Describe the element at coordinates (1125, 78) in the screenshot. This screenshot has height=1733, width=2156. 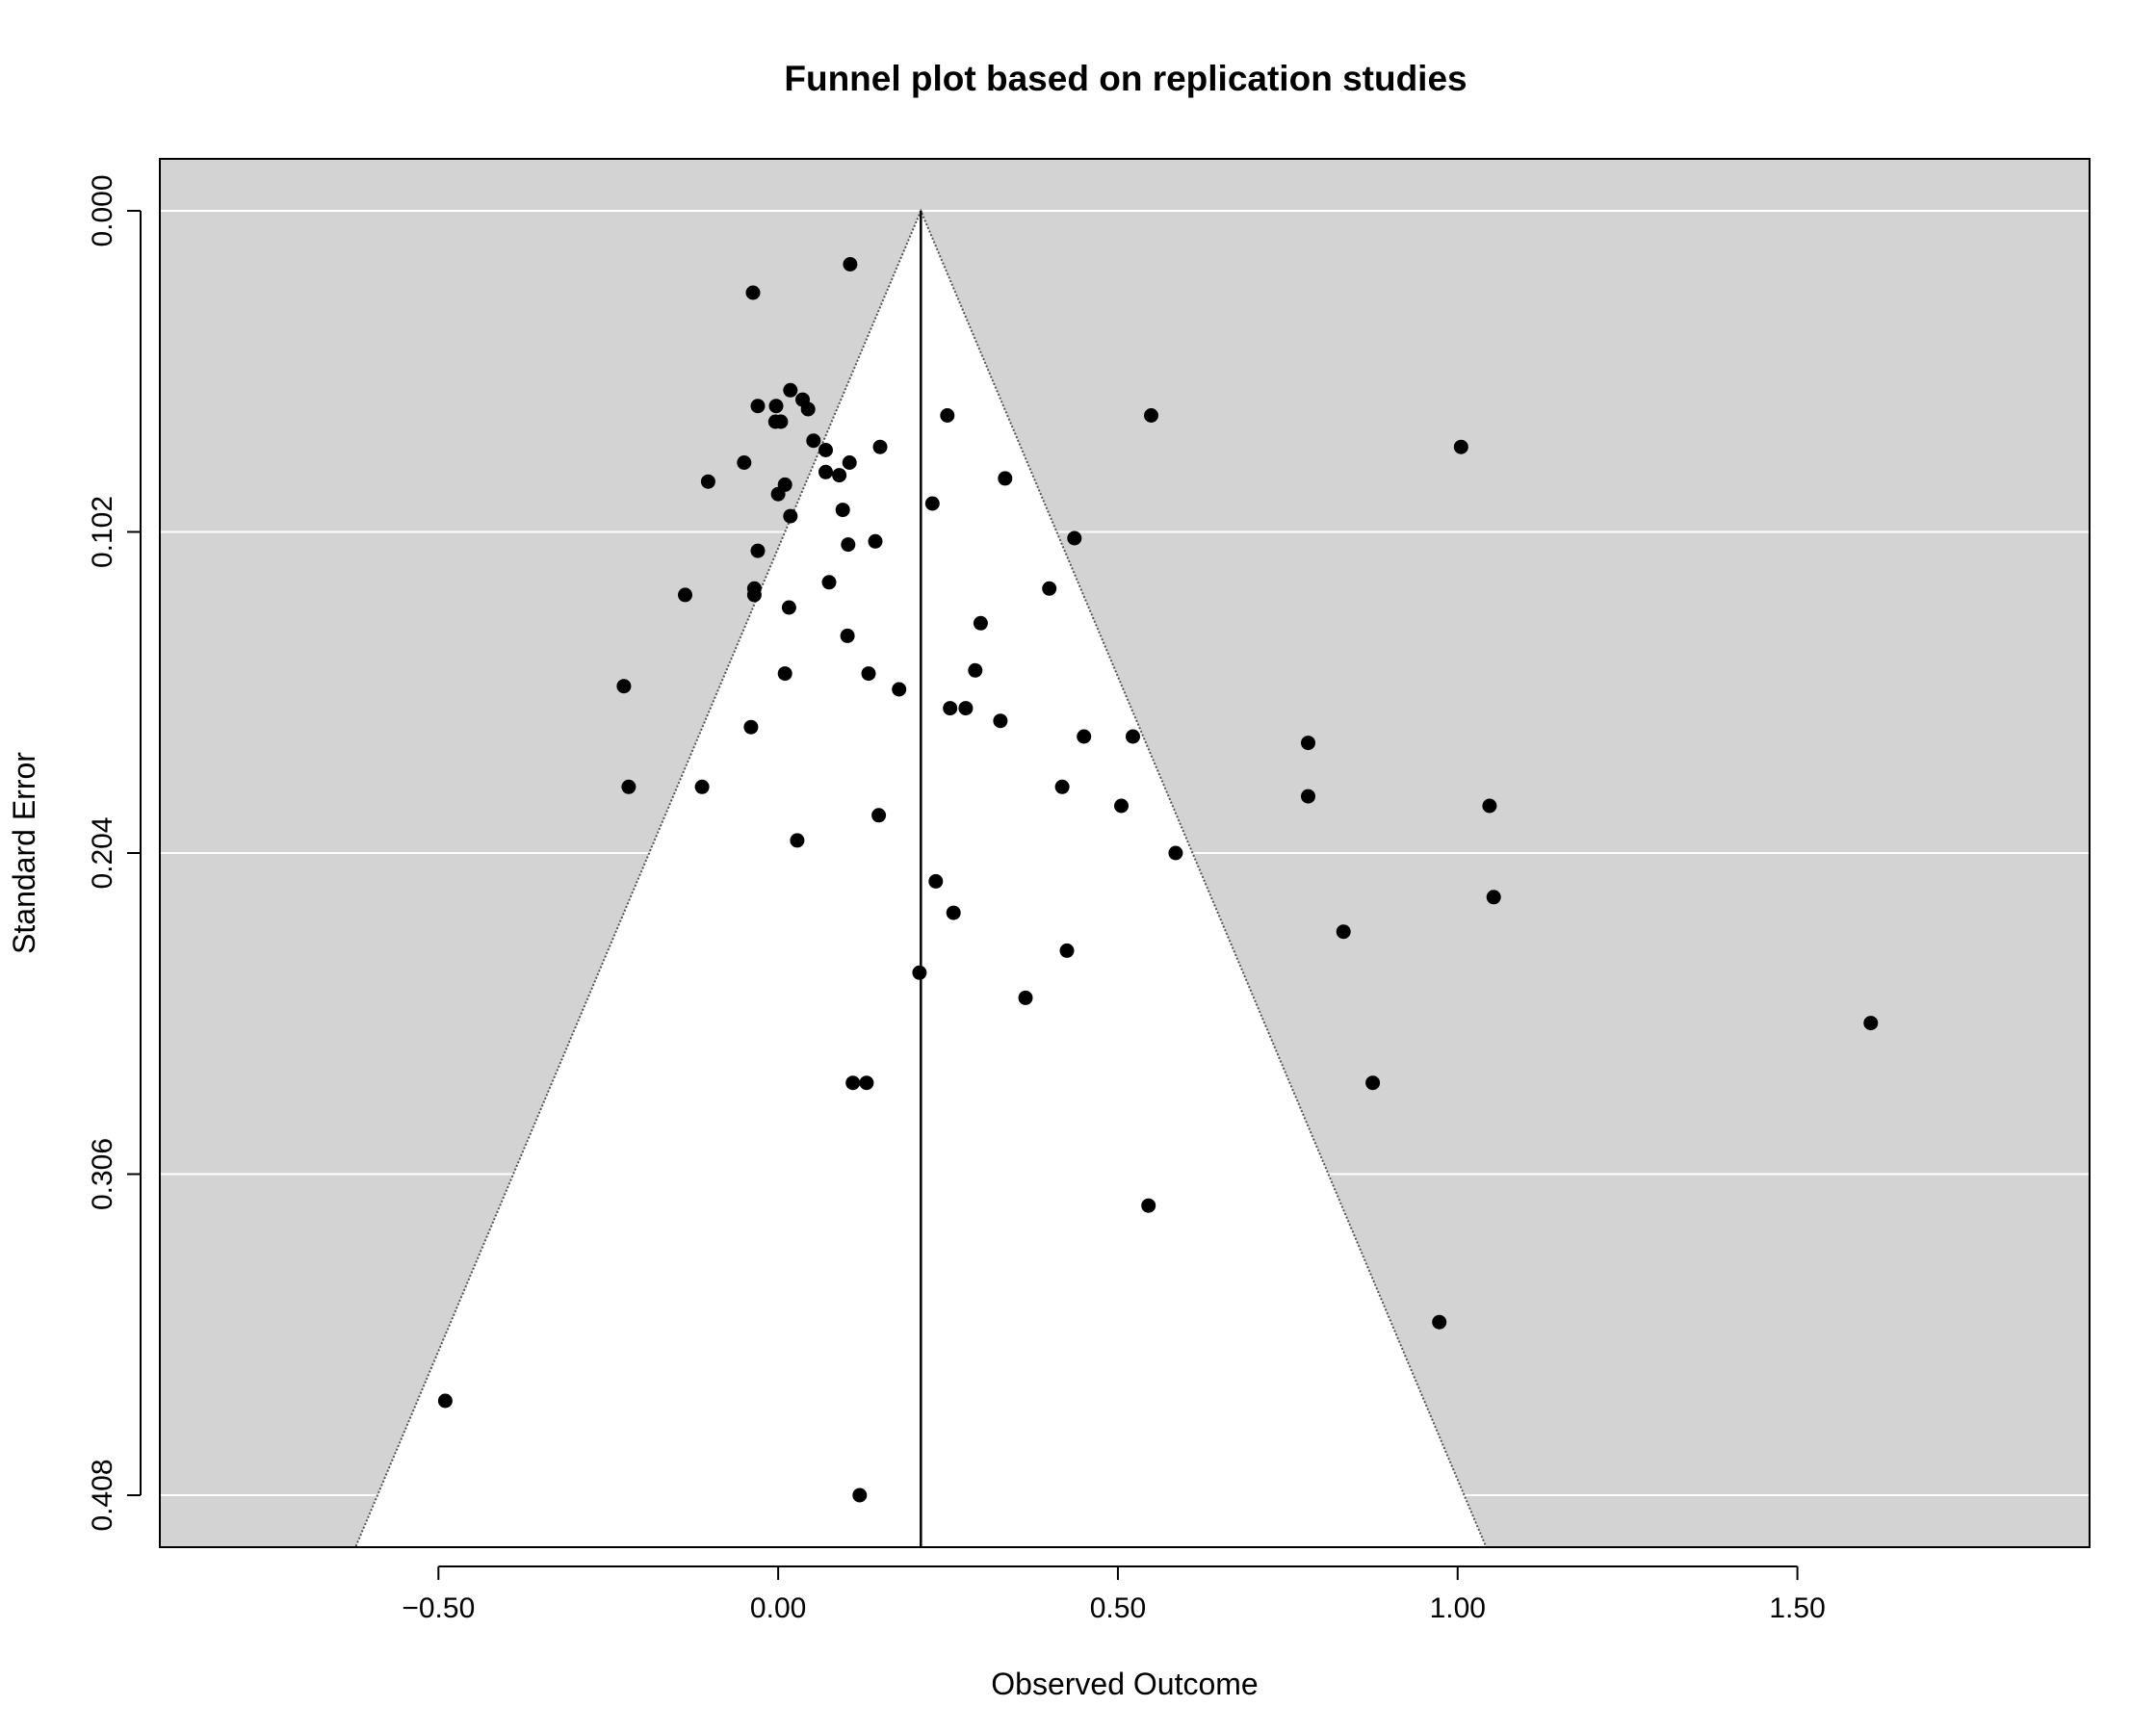
I see `chart-title: Funnel plot based on replication studies` at that location.